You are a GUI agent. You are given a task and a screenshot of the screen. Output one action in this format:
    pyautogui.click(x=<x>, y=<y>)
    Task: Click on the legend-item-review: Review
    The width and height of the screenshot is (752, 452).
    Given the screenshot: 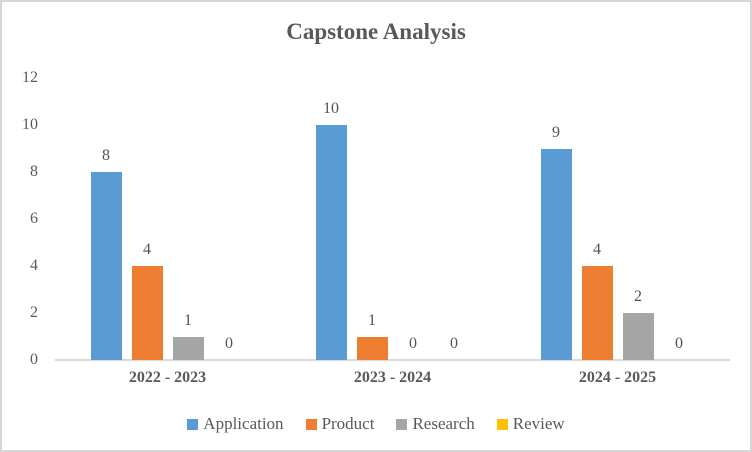 What is the action you would take?
    pyautogui.click(x=530, y=423)
    